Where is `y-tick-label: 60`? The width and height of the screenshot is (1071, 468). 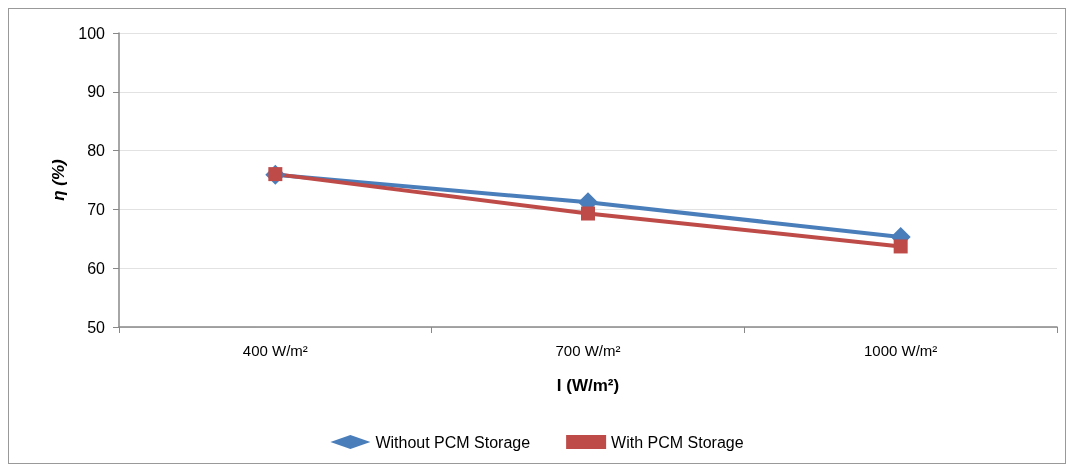 y-tick-label: 60 is located at coordinates (96, 268).